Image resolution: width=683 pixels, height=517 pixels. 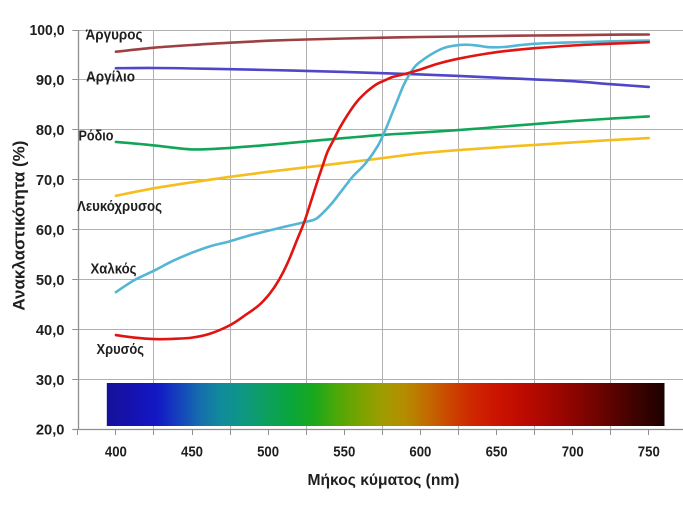 What do you see at coordinates (114, 269) in the screenshot?
I see `svg-text: Χαλκός` at bounding box center [114, 269].